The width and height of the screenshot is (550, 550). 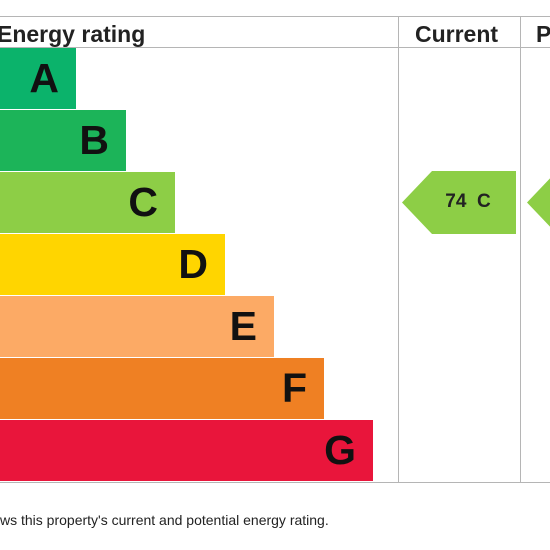 I want to click on potential-column-divider, so click(x=520, y=249).